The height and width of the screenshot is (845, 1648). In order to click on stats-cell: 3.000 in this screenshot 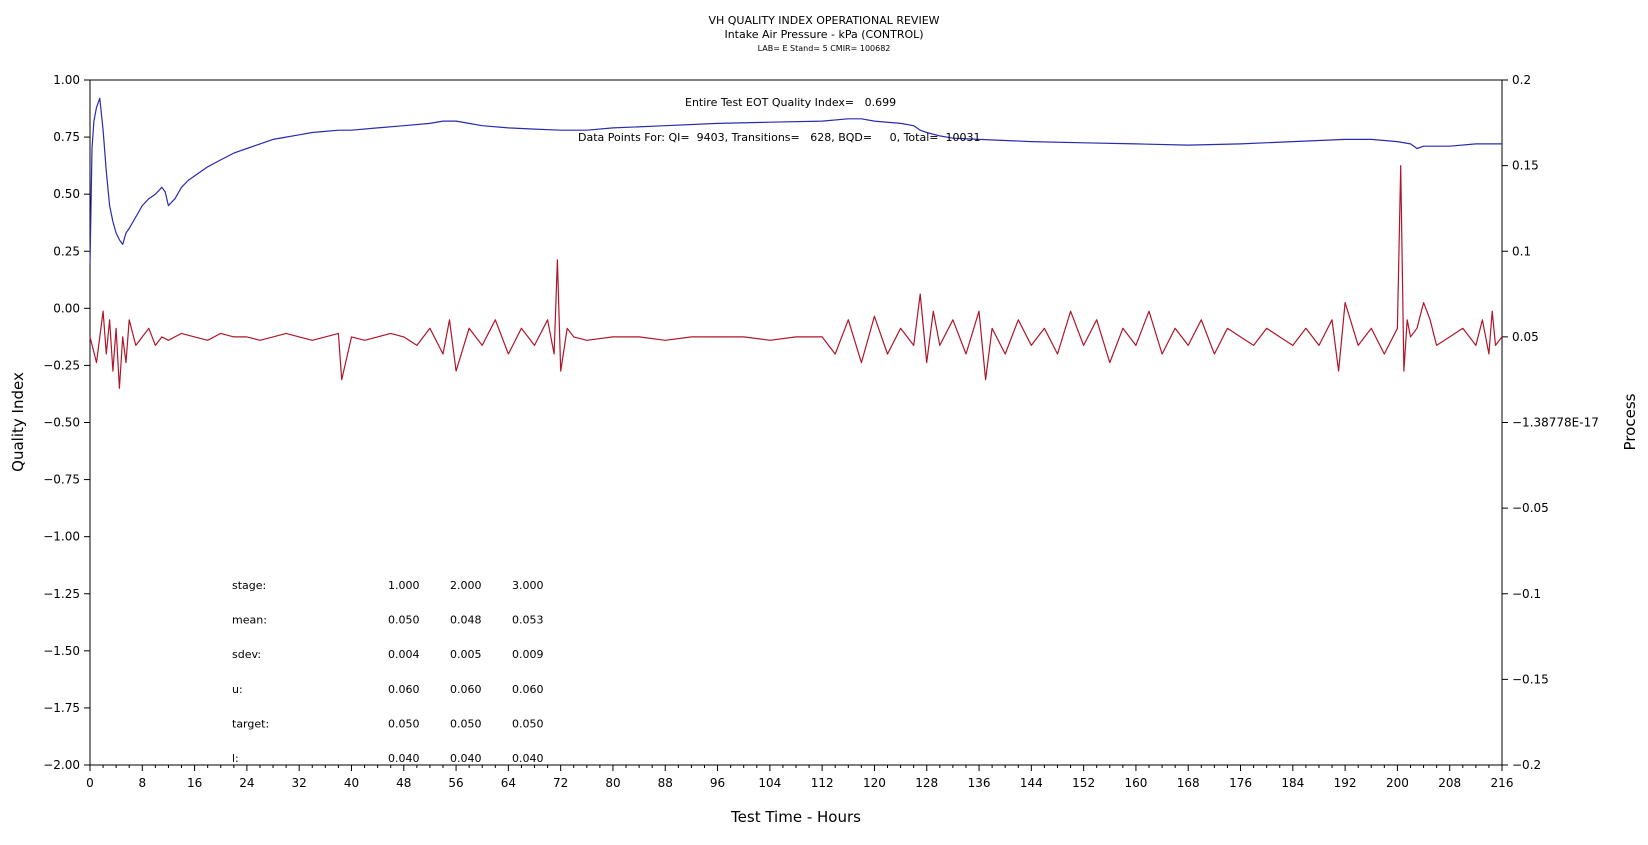, I will do `click(528, 585)`.